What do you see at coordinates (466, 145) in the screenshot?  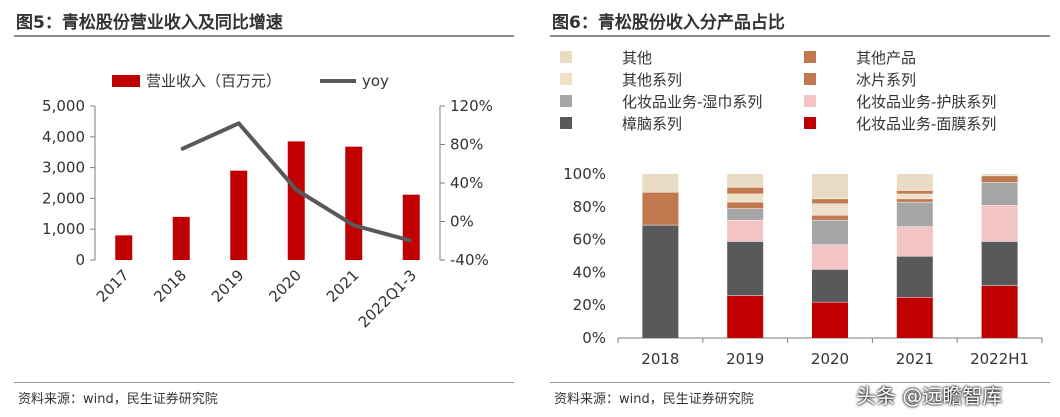 I see `y-tick-label-right: 80%` at bounding box center [466, 145].